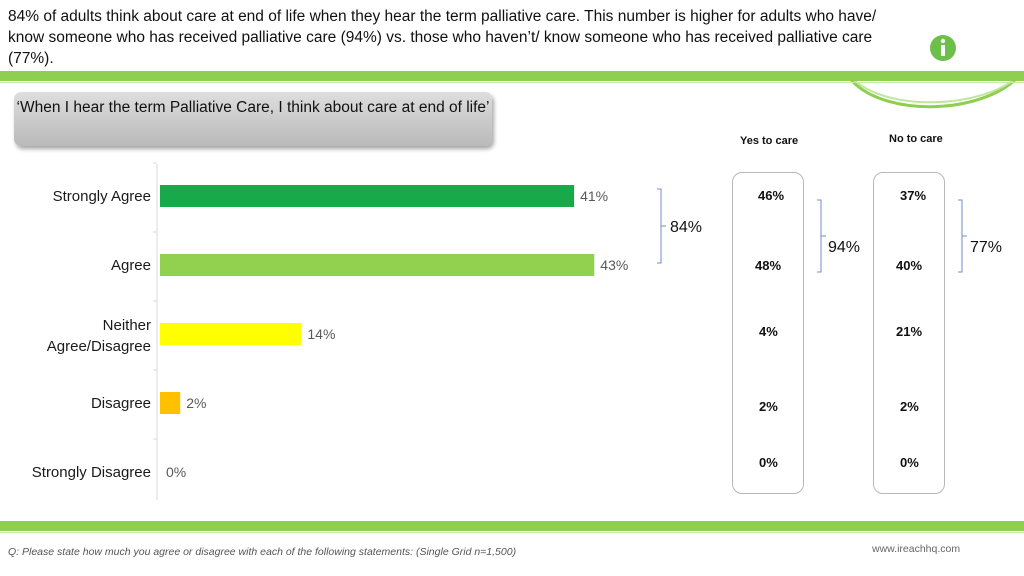 The image size is (1024, 576). Describe the element at coordinates (960, 236) in the screenshot. I see `no-agree-bracket` at that location.